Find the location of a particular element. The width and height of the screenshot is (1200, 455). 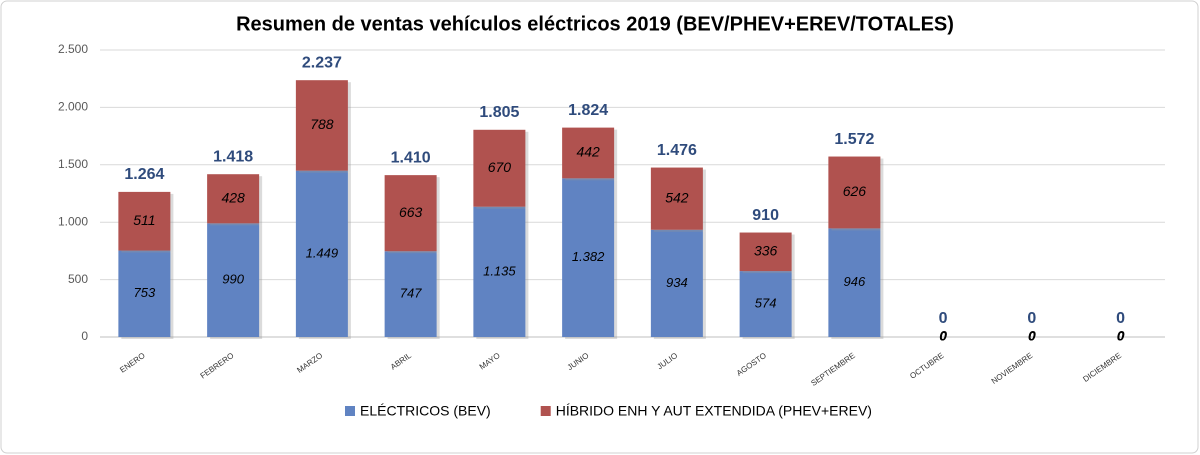

value-label: 788 is located at coordinates (322, 124).